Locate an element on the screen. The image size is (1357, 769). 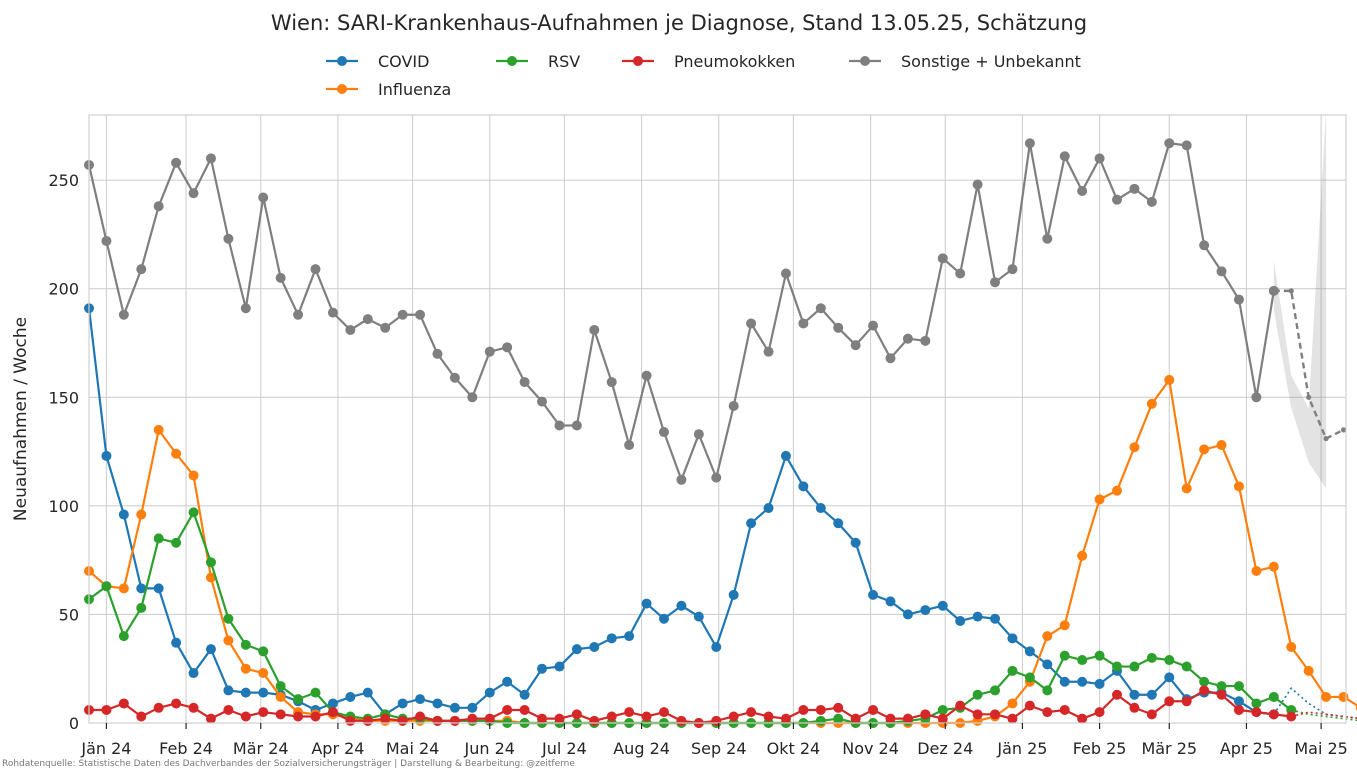
x-tick-label: Jun 24 is located at coordinates (489, 748).